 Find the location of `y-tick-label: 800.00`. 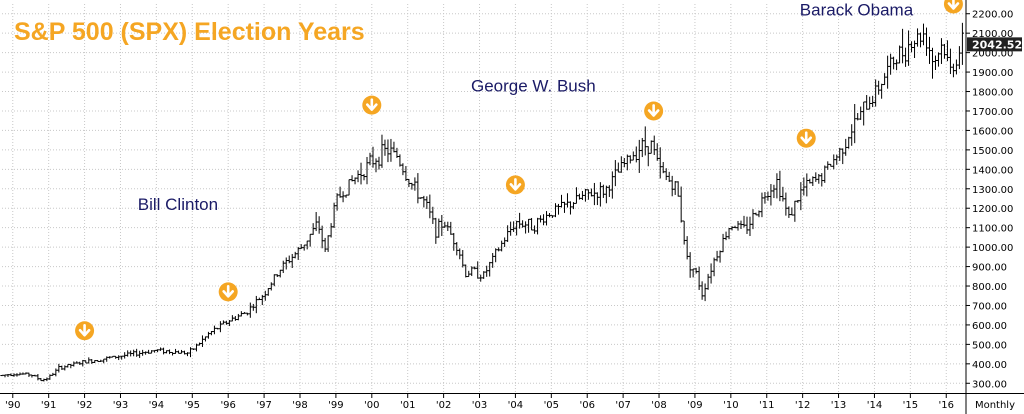

y-tick-label: 800.00 is located at coordinates (989, 287).